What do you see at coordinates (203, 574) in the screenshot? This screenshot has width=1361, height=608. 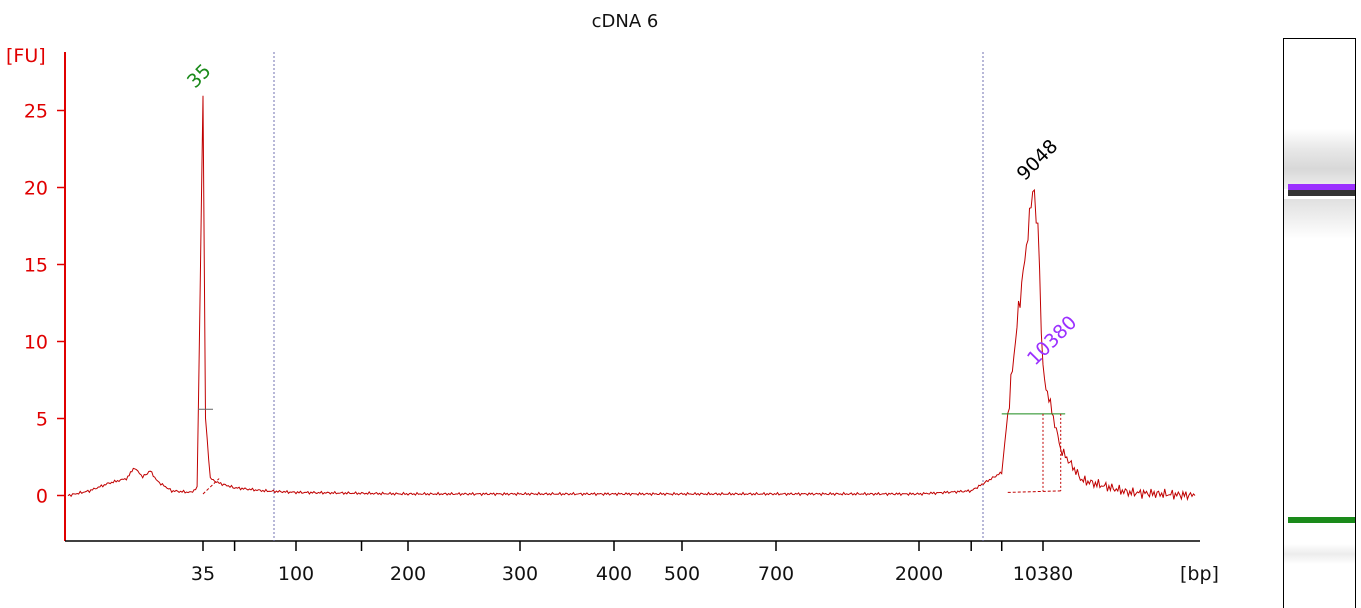 I see `x-tick-label: 35` at bounding box center [203, 574].